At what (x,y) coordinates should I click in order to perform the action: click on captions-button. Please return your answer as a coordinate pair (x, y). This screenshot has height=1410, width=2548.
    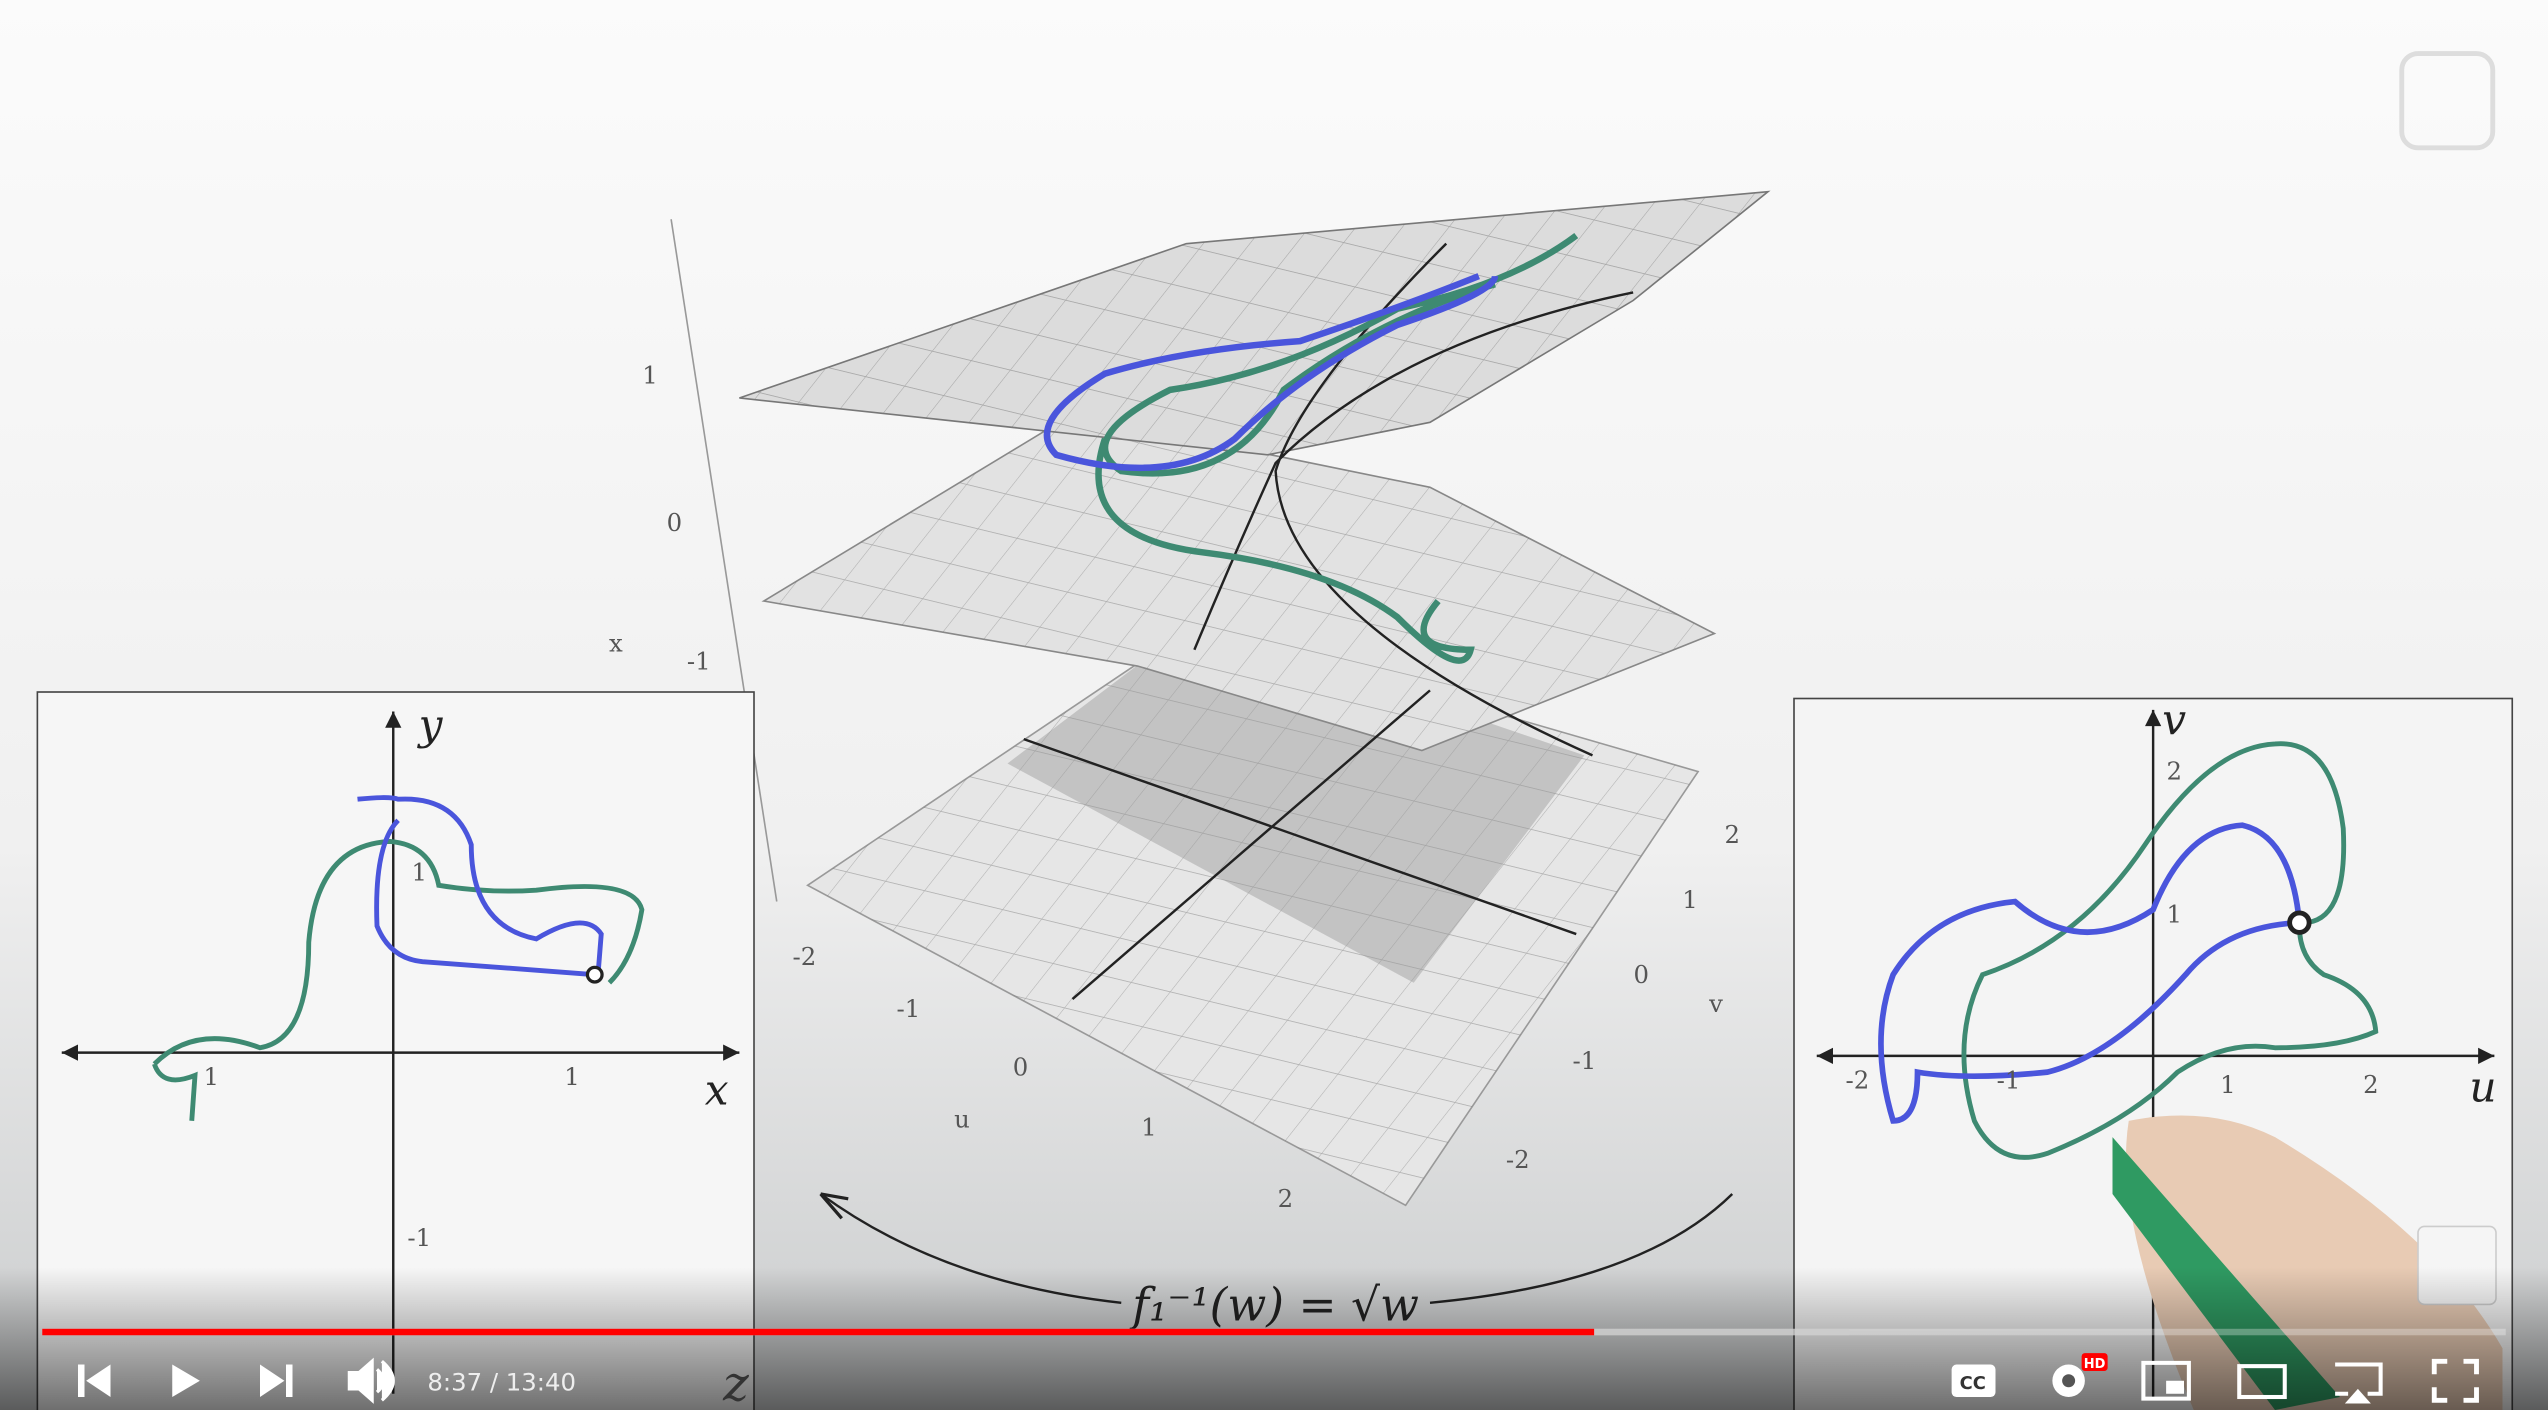
    Looking at the image, I should click on (1973, 1381).